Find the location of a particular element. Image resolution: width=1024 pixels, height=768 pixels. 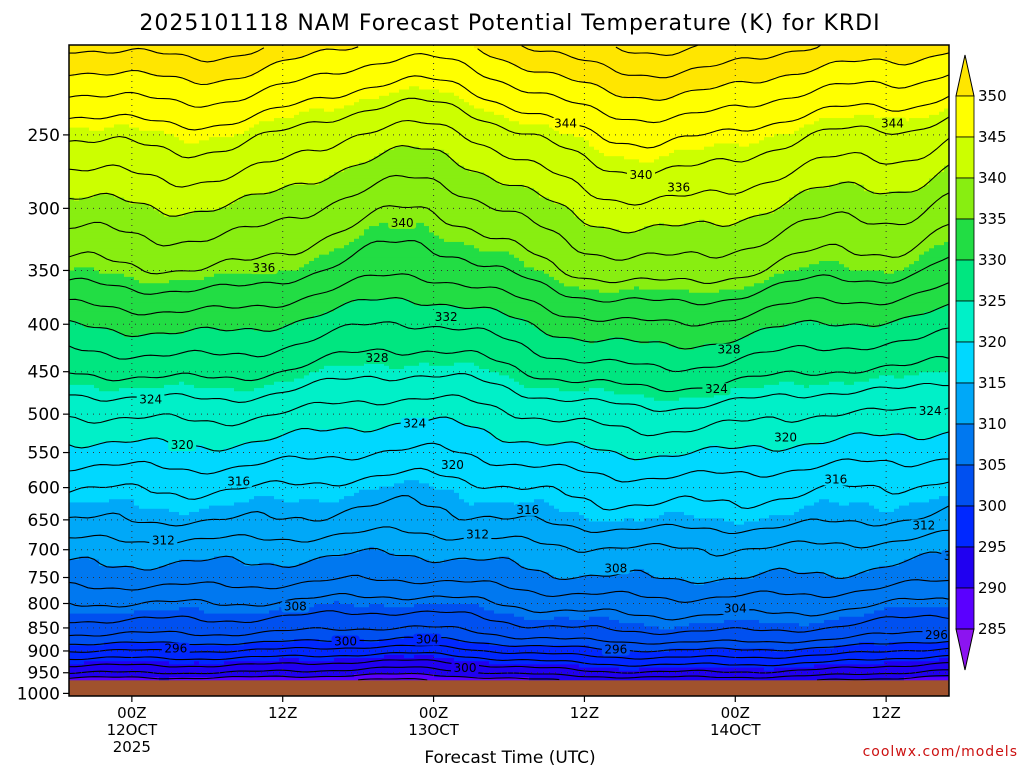

colorbar-tick-label: 345 is located at coordinates (992, 137).